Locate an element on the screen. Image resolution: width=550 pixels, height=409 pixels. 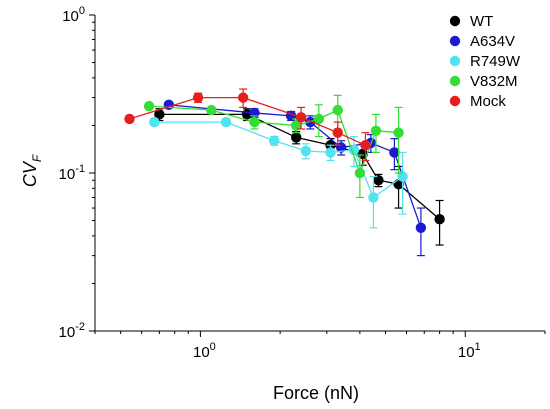
x-axis-title: Force (nN) is located at coordinates (316, 393).